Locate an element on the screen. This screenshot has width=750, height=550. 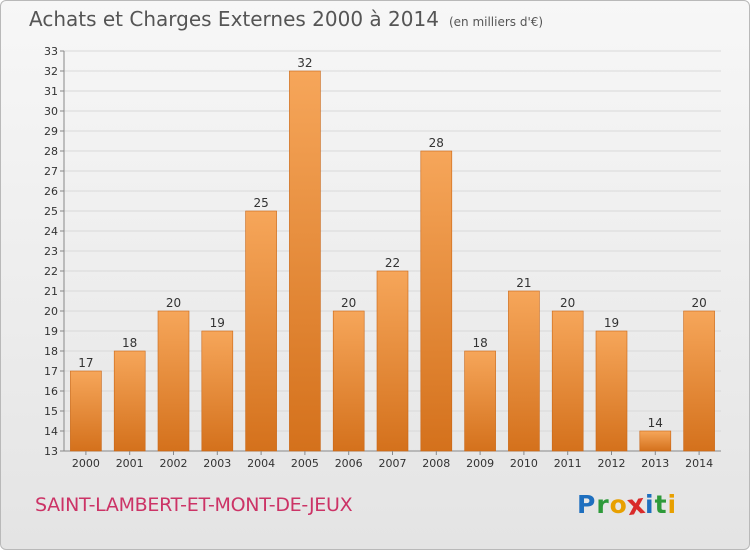
x-tick-label: 2008 is located at coordinates (436, 463).